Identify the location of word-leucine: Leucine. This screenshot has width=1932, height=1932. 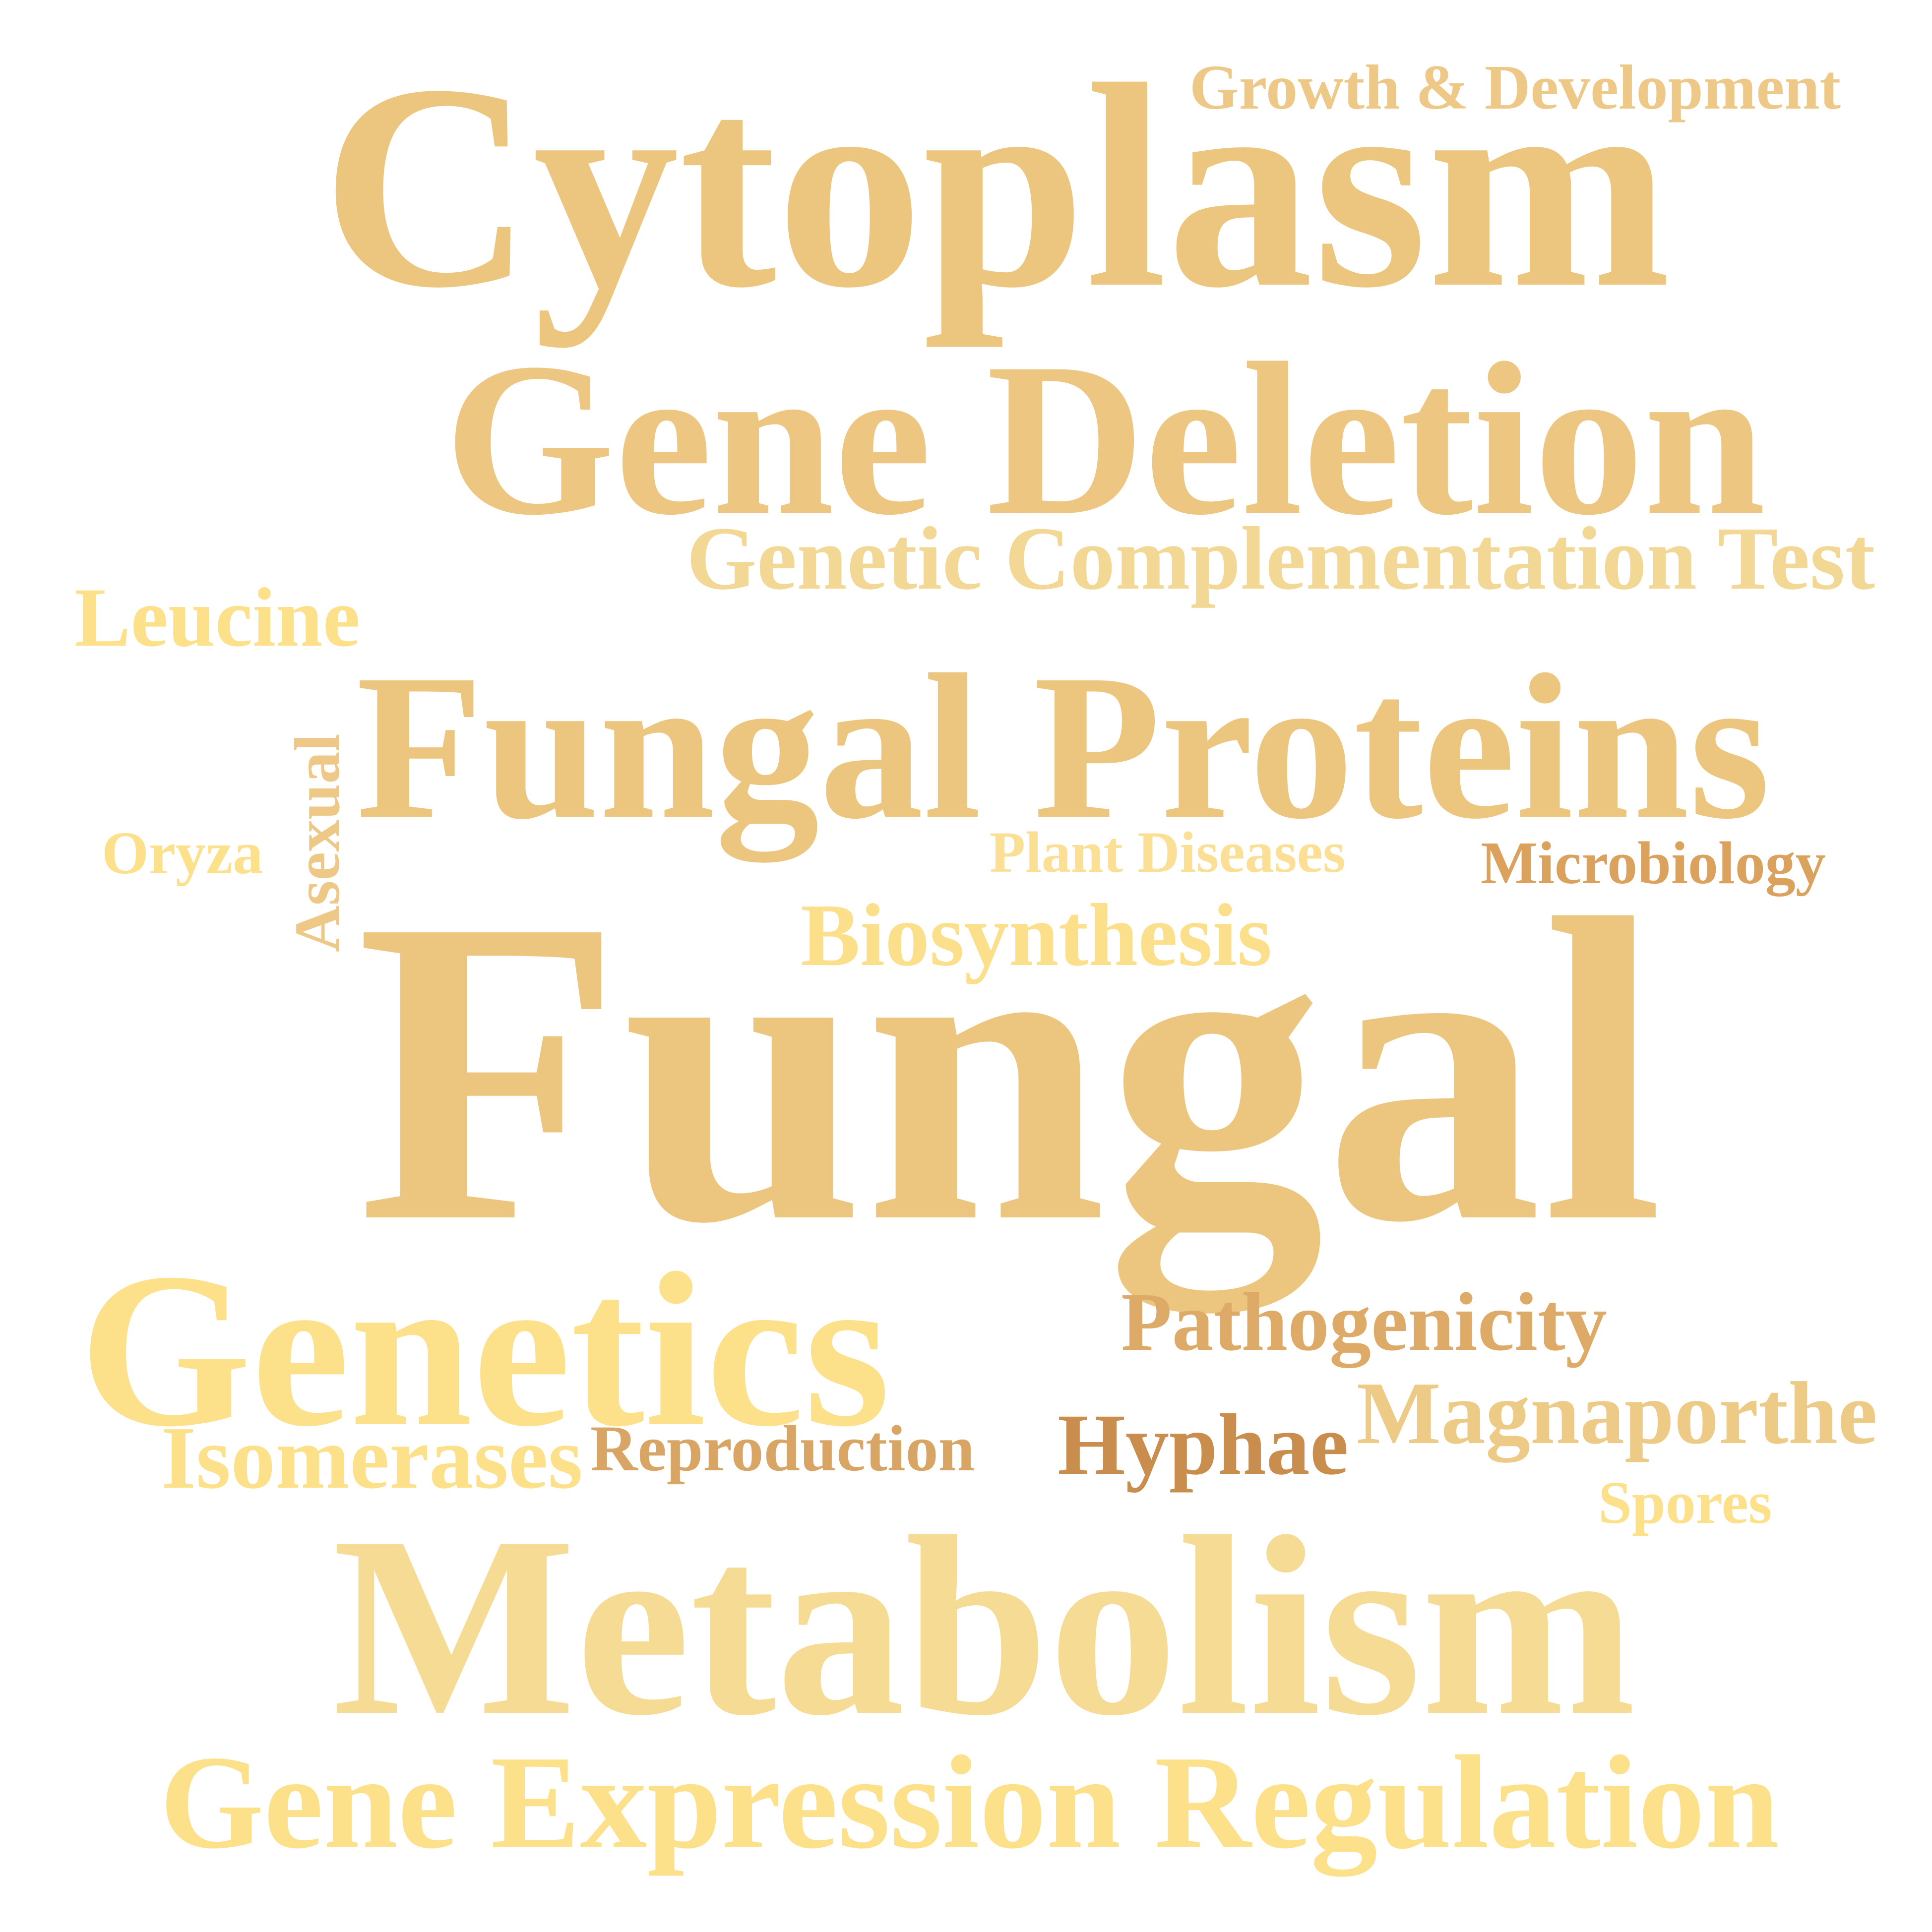
(217, 617).